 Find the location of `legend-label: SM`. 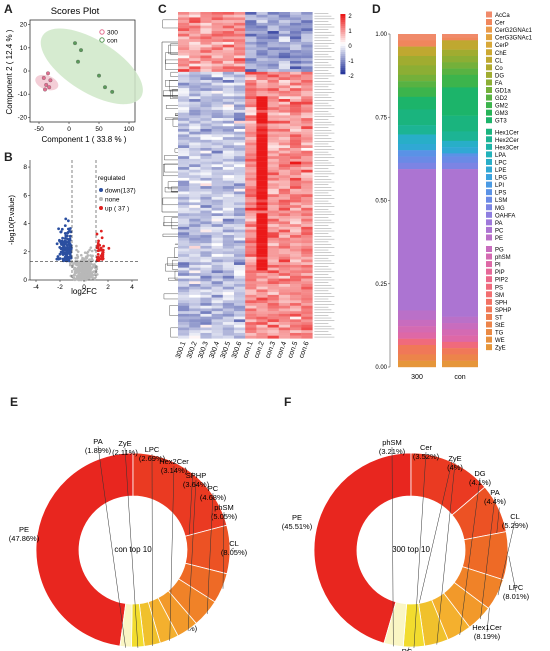

legend-label: SM is located at coordinates (499, 296).